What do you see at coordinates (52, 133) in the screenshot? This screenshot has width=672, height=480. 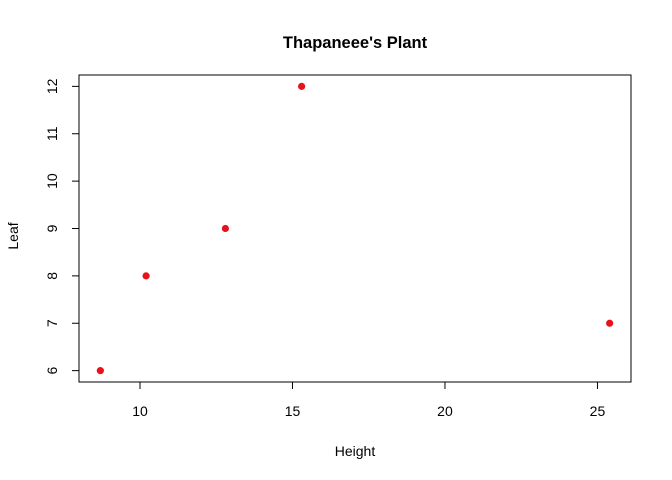 I see `y-tick-label: 11` at bounding box center [52, 133].